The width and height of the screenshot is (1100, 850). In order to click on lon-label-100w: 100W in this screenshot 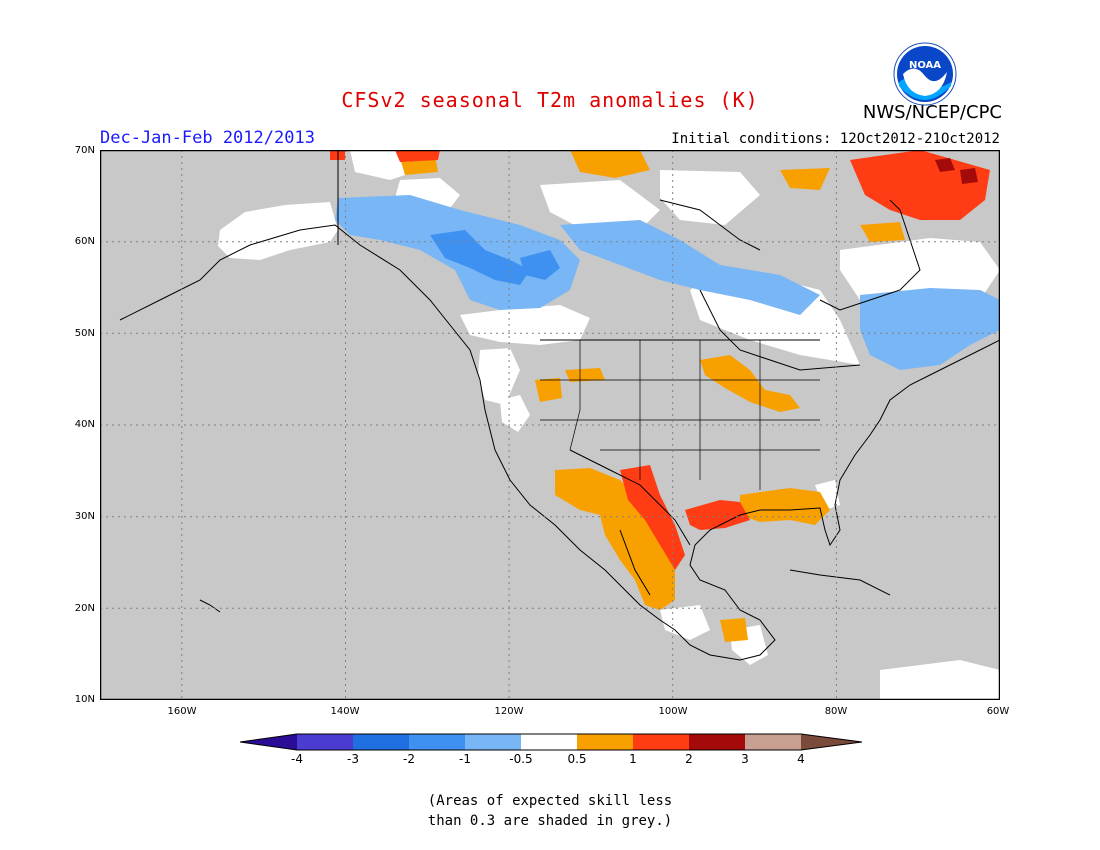, I will do `click(673, 711)`.